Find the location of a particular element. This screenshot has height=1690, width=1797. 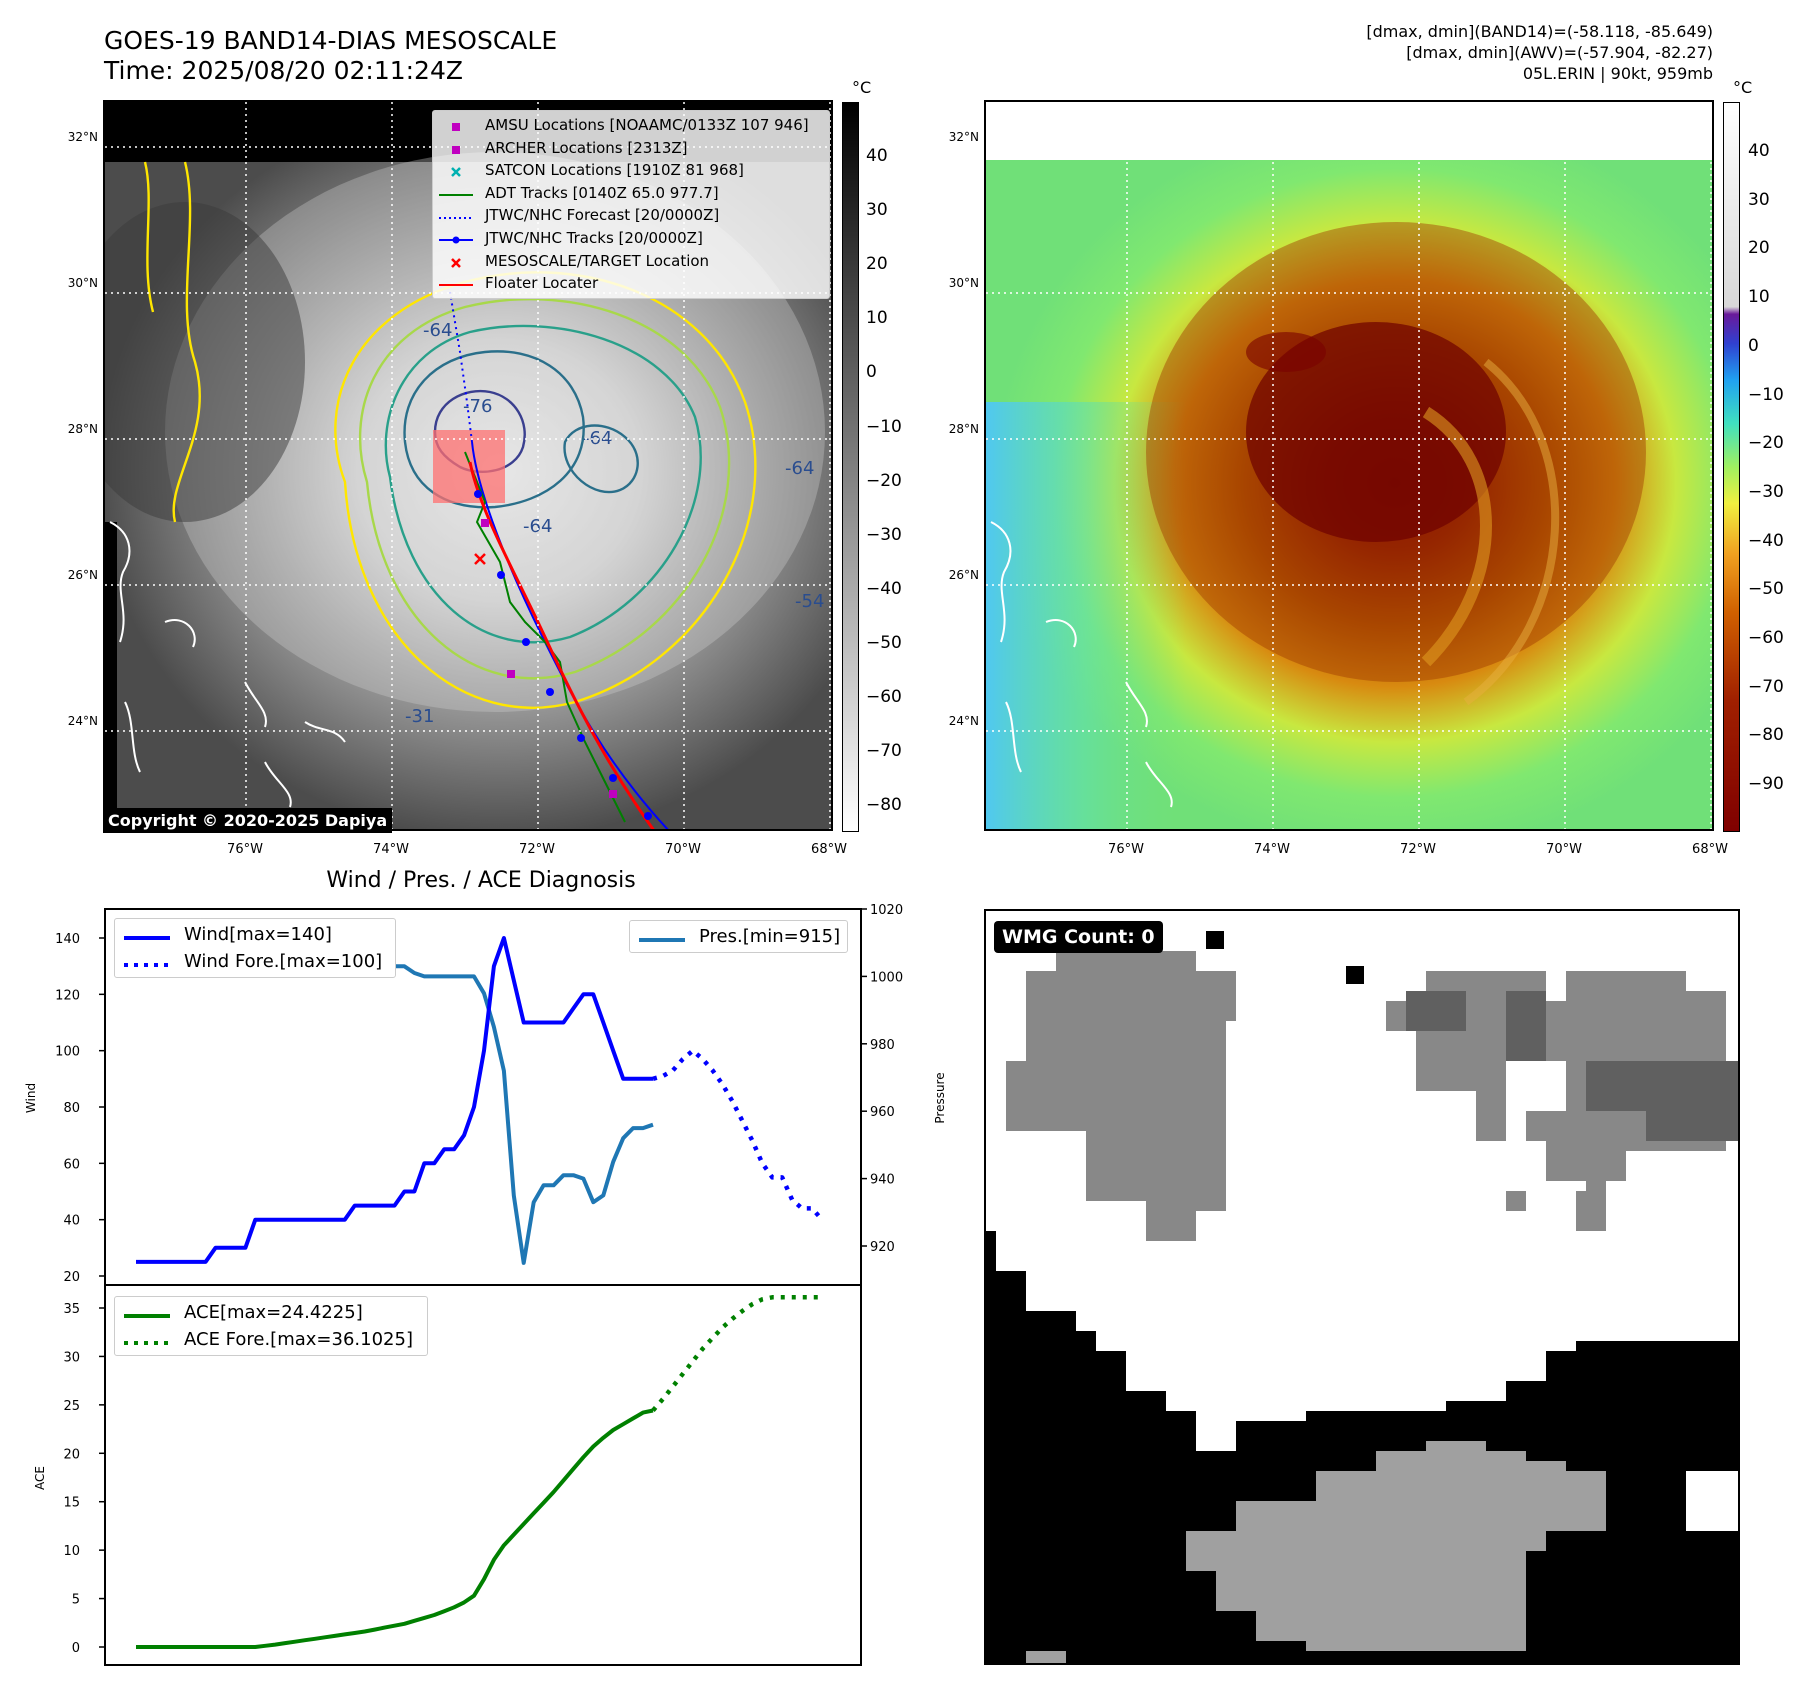

colorbar-tick: −20 is located at coordinates (1766, 443).